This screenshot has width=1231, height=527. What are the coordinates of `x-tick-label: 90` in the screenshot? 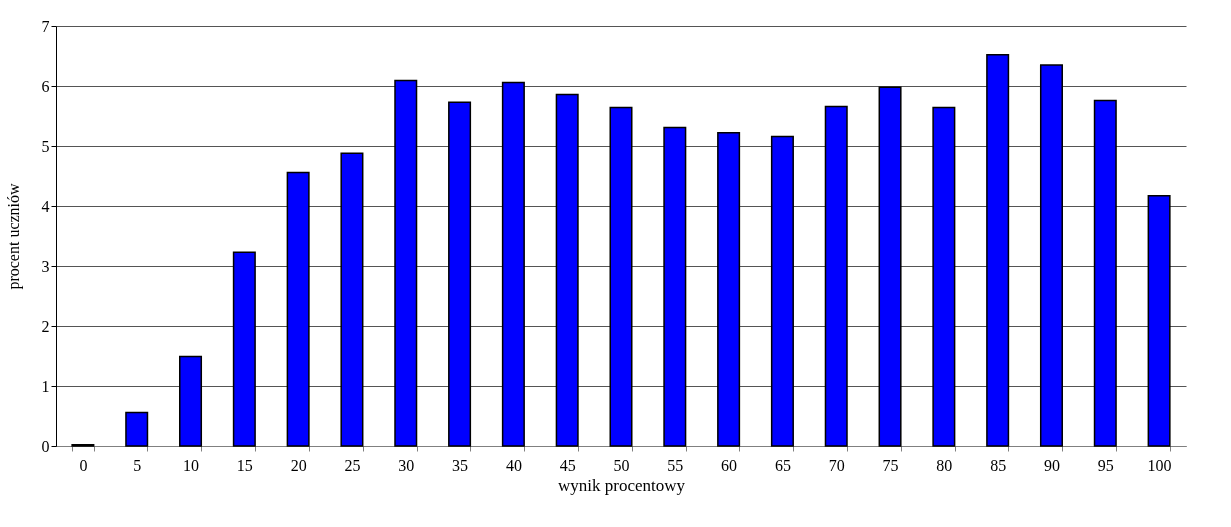 It's located at (1051, 465).